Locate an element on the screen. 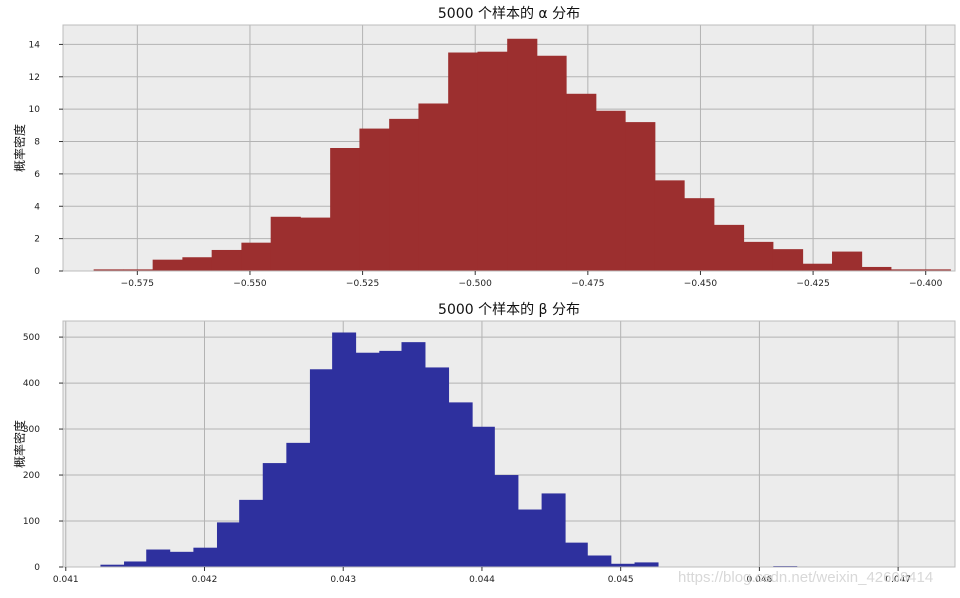 This screenshot has height=598, width=960. y-tick-label: 12 is located at coordinates (34, 78).